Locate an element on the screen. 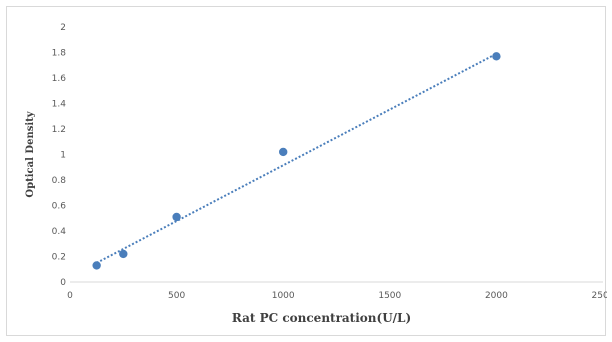  x-tick-label: 0 is located at coordinates (70, 296).